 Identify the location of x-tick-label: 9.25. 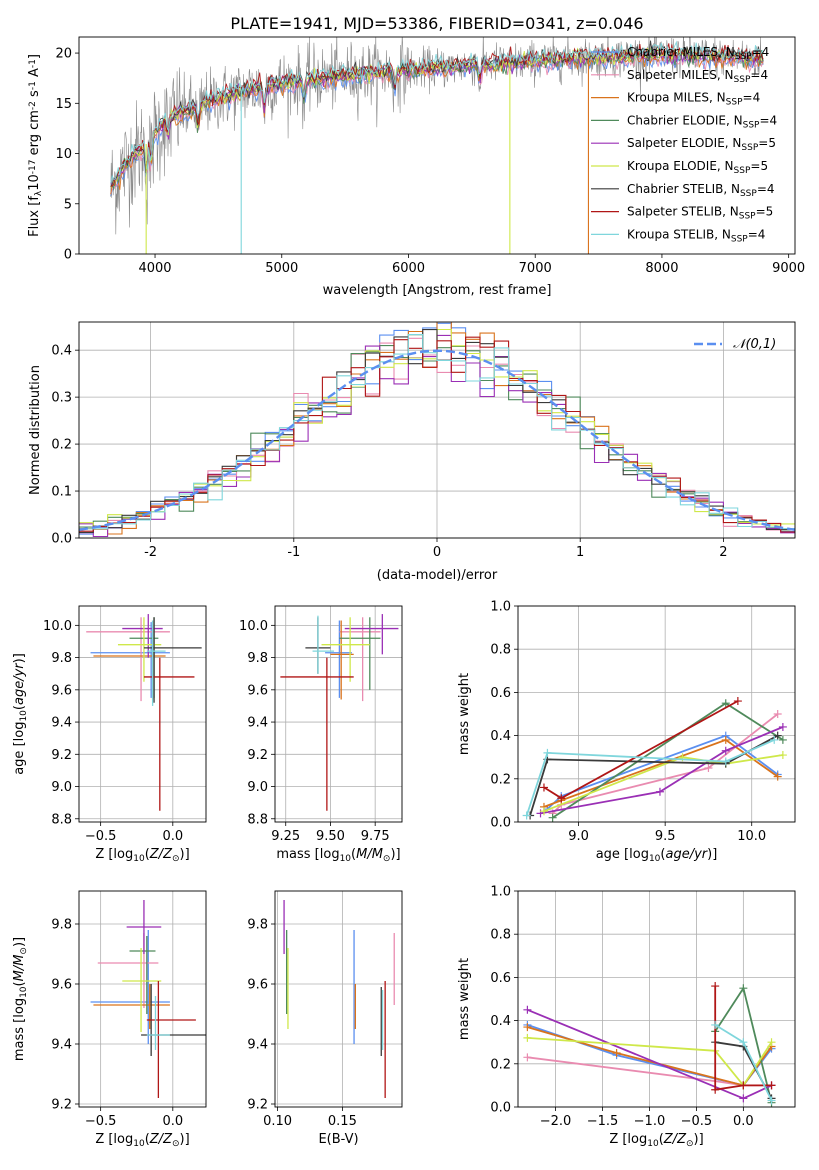
(285, 836).